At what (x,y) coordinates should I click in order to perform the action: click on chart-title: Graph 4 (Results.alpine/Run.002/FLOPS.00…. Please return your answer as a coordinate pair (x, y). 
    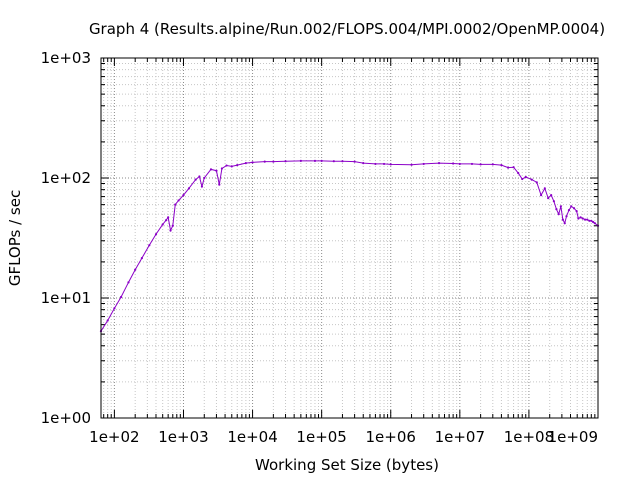
    Looking at the image, I should click on (347, 29).